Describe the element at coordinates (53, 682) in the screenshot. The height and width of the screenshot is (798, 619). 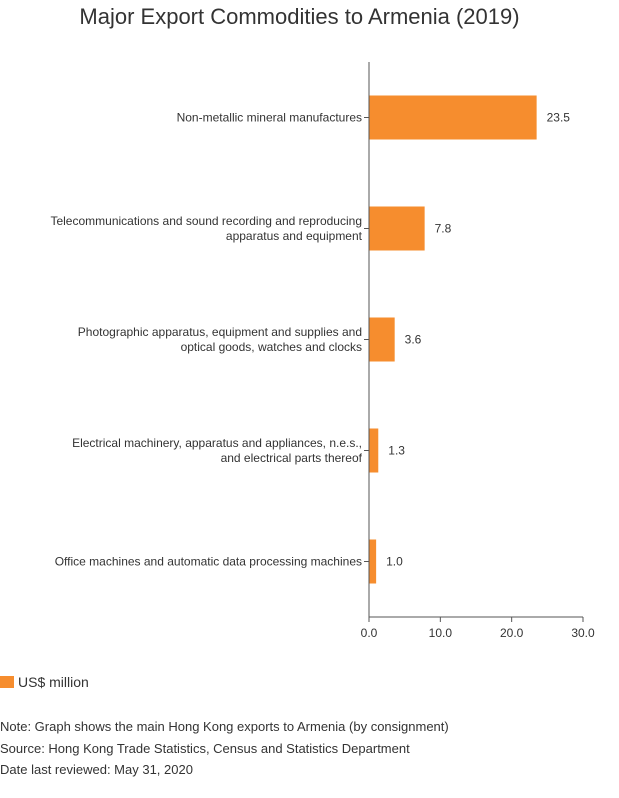
I see `legend-label: US$ million` at that location.